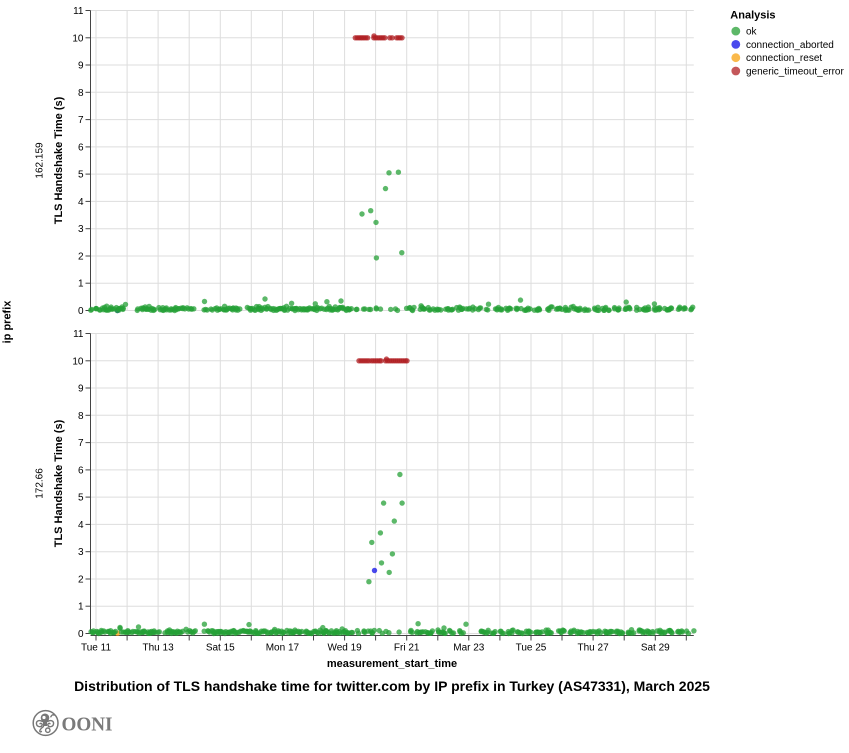 The height and width of the screenshot is (753, 849). Describe the element at coordinates (392, 664) in the screenshot. I see `svg-text: measurement_start_time` at that location.